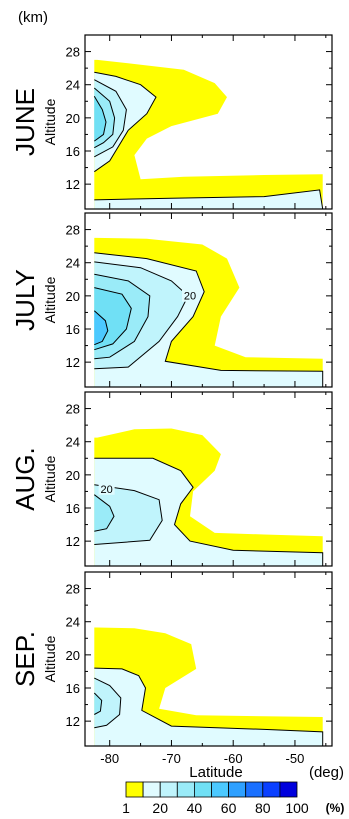 The image size is (349, 819). What do you see at coordinates (195, 808) in the screenshot?
I see `colorbar-label: 40` at bounding box center [195, 808].